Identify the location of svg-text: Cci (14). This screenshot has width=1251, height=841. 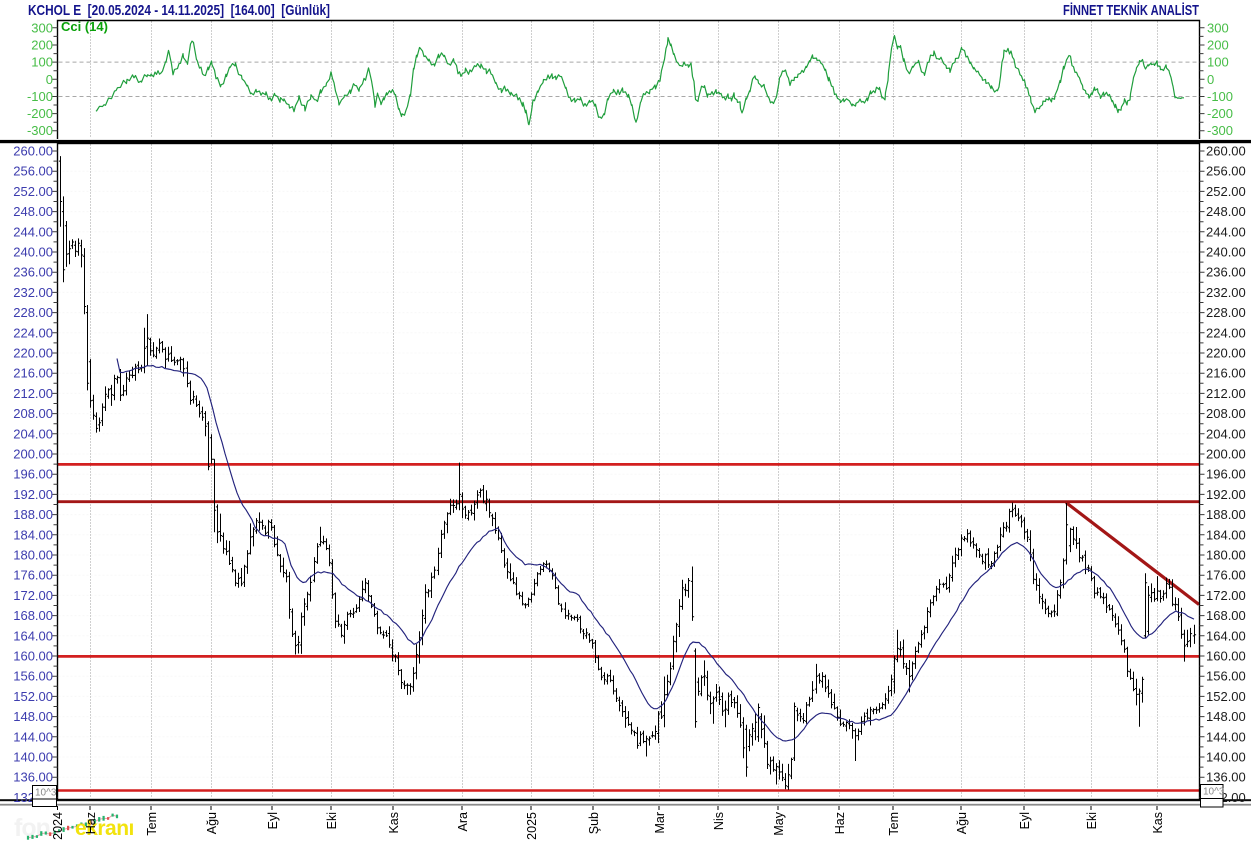
(84, 26).